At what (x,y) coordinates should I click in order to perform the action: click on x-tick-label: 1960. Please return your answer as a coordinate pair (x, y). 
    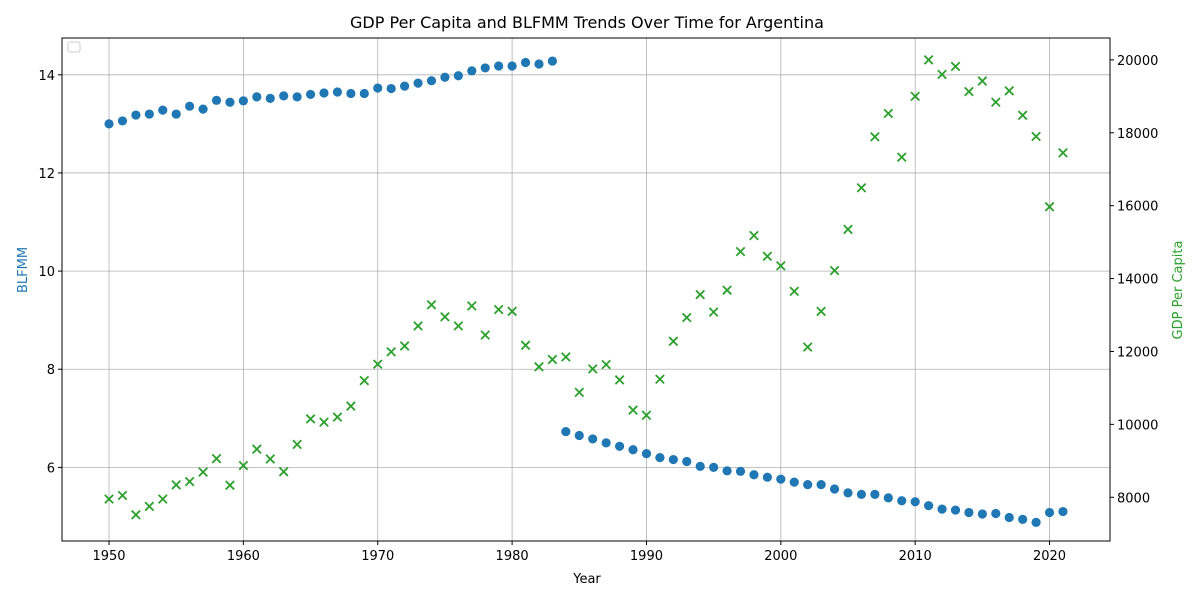
    Looking at the image, I should click on (243, 556).